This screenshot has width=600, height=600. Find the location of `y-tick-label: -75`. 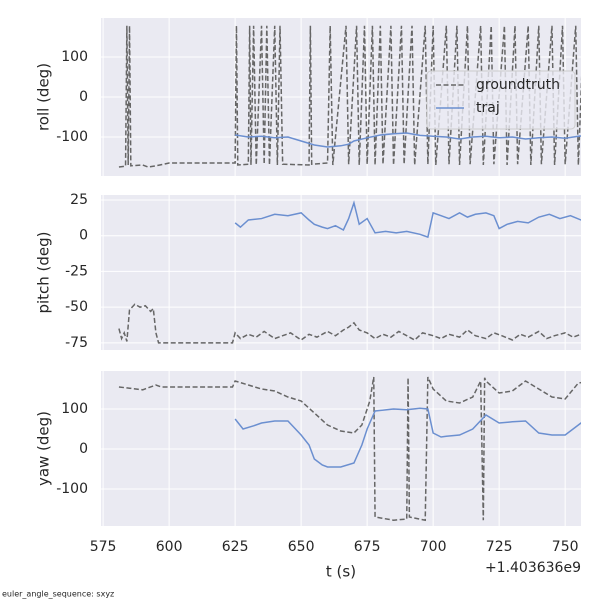

y-tick-label: -75 is located at coordinates (76, 343).